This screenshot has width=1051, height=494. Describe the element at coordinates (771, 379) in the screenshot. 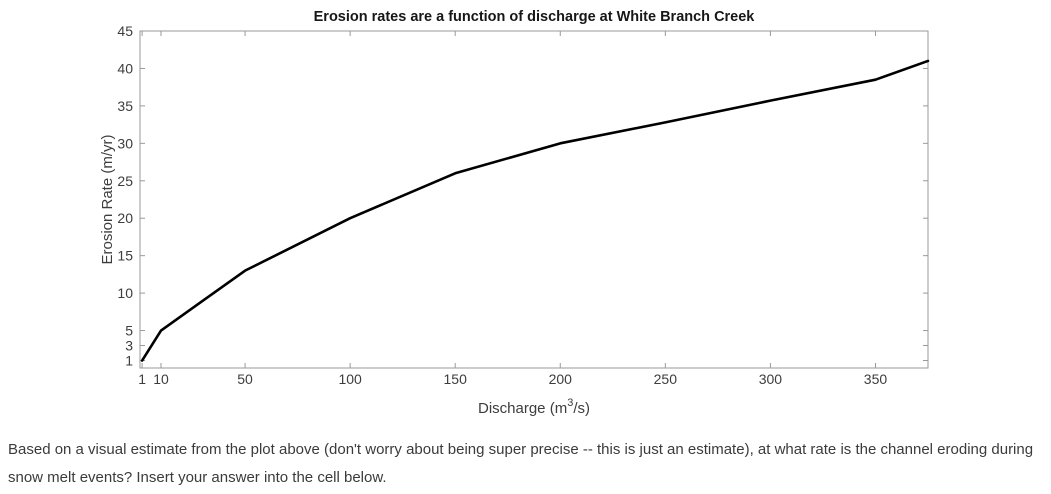

I see `x-tick-label: 300` at that location.